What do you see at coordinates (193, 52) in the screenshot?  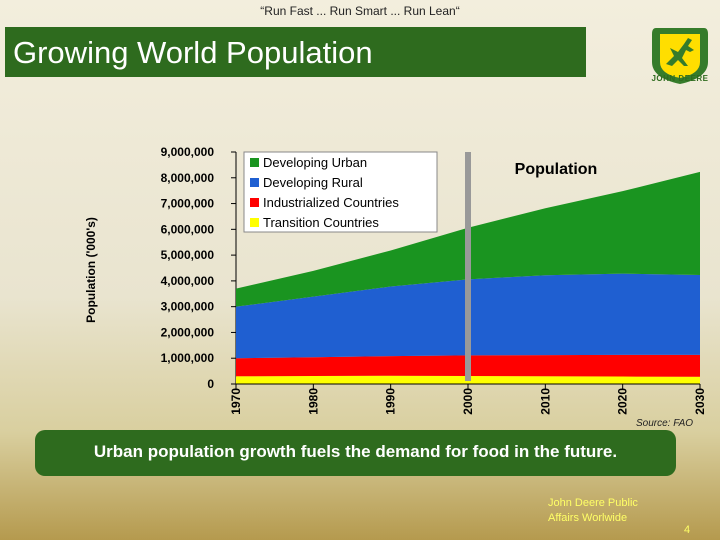 I see `slide-title: Growing World Population` at bounding box center [193, 52].